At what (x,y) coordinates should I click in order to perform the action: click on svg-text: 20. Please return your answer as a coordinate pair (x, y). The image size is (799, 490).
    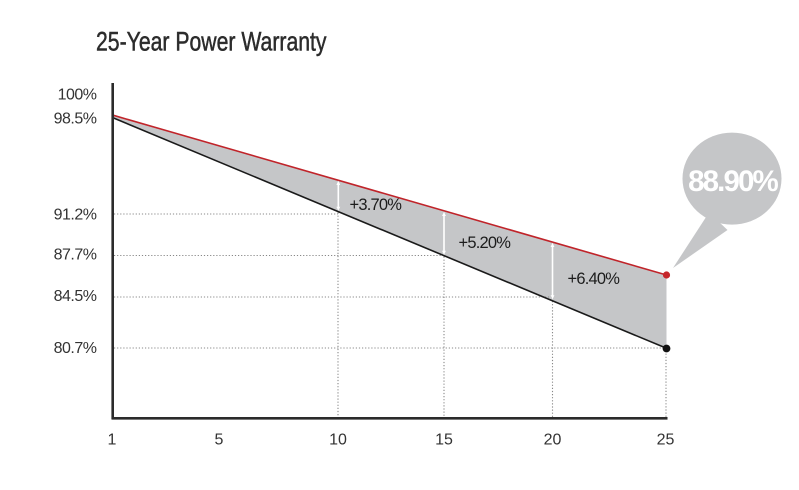
    Looking at the image, I should click on (553, 439).